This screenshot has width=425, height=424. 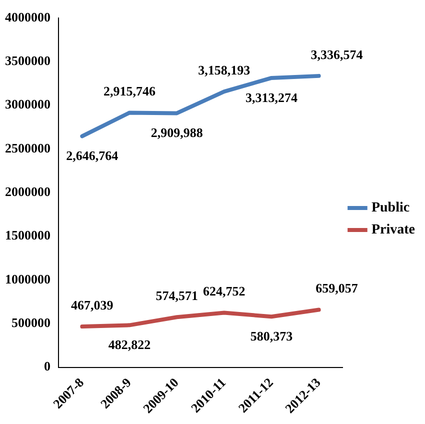 What do you see at coordinates (224, 291) in the screenshot?
I see `data-label: 624,752` at bounding box center [224, 291].